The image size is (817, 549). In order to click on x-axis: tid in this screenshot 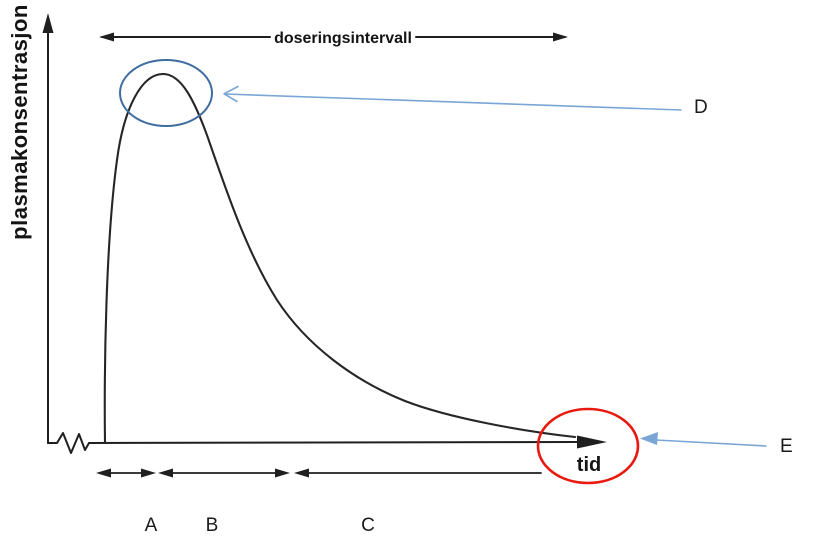, I will do `click(327, 454)`.